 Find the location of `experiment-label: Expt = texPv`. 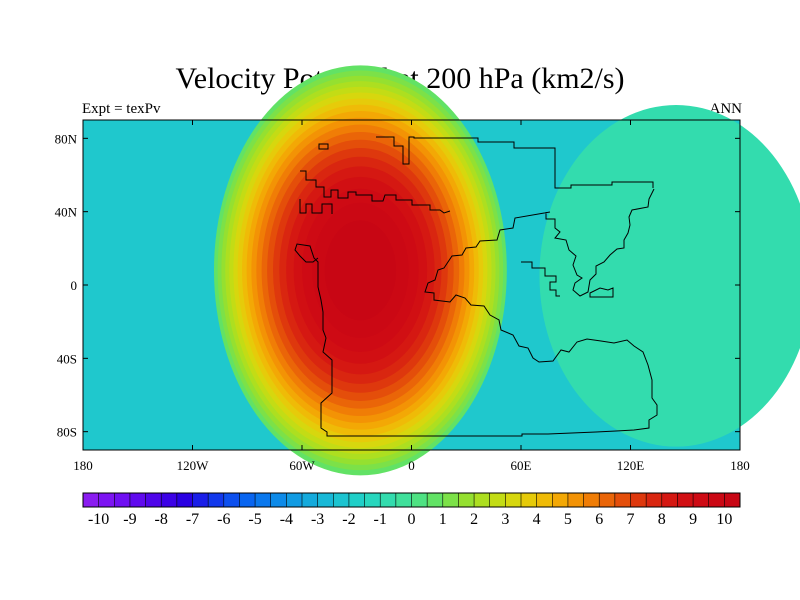

experiment-label: Expt = texPv is located at coordinates (121, 109).